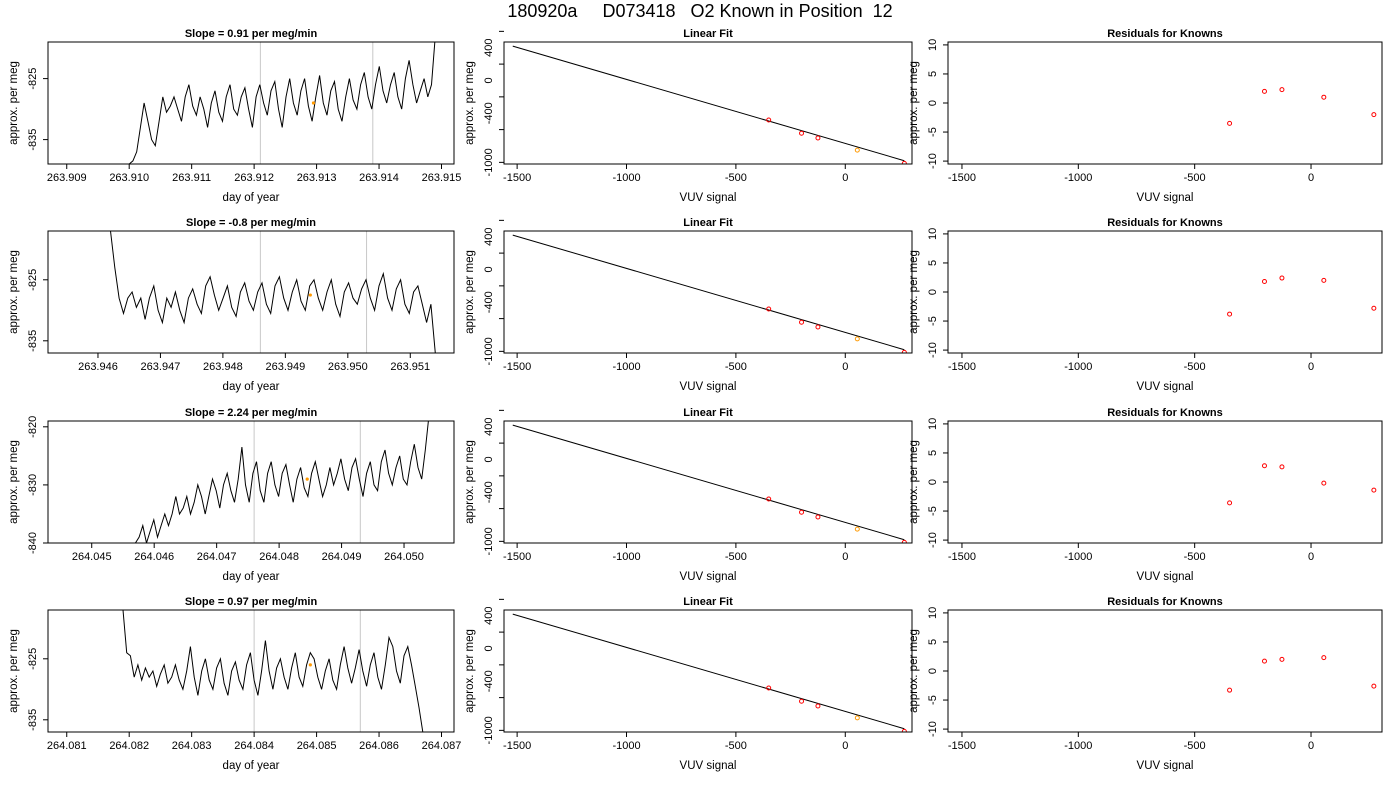  What do you see at coordinates (161, 367) in the screenshot?
I see `x-tick-label: 263.947` at bounding box center [161, 367].